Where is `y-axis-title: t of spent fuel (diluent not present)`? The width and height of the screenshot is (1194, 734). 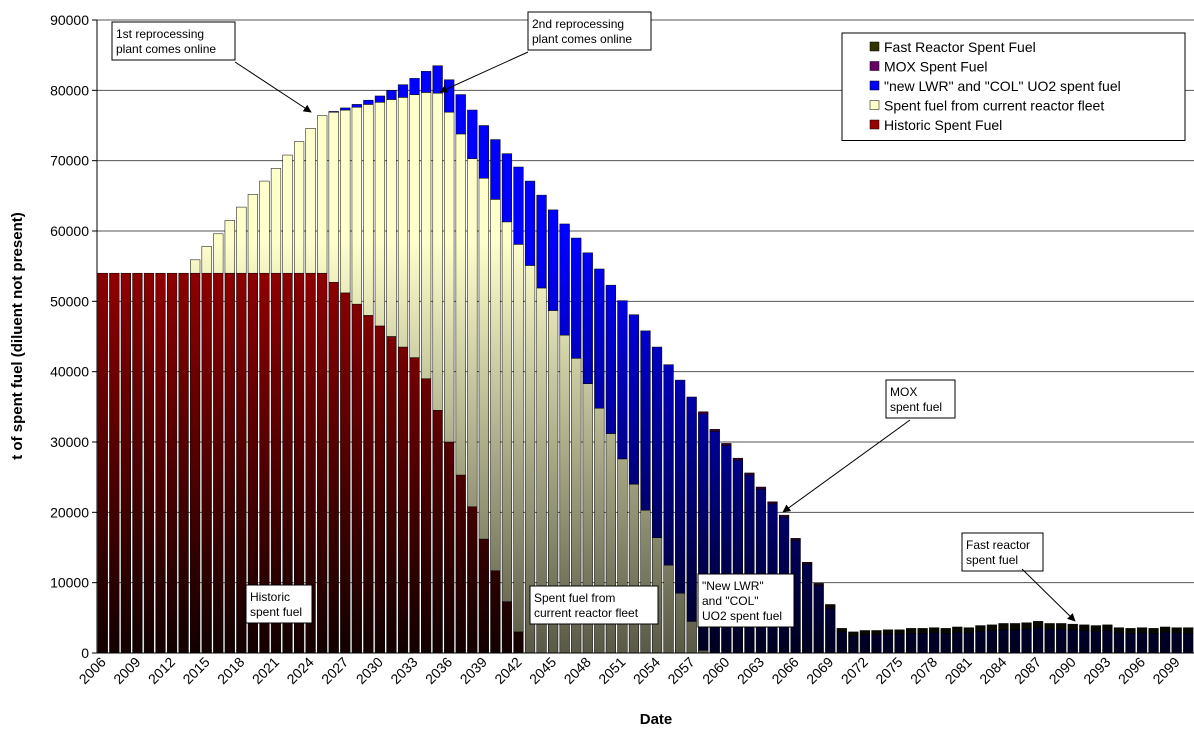 y-axis-title: t of spent fuel (diluent not present) is located at coordinates (17, 336).